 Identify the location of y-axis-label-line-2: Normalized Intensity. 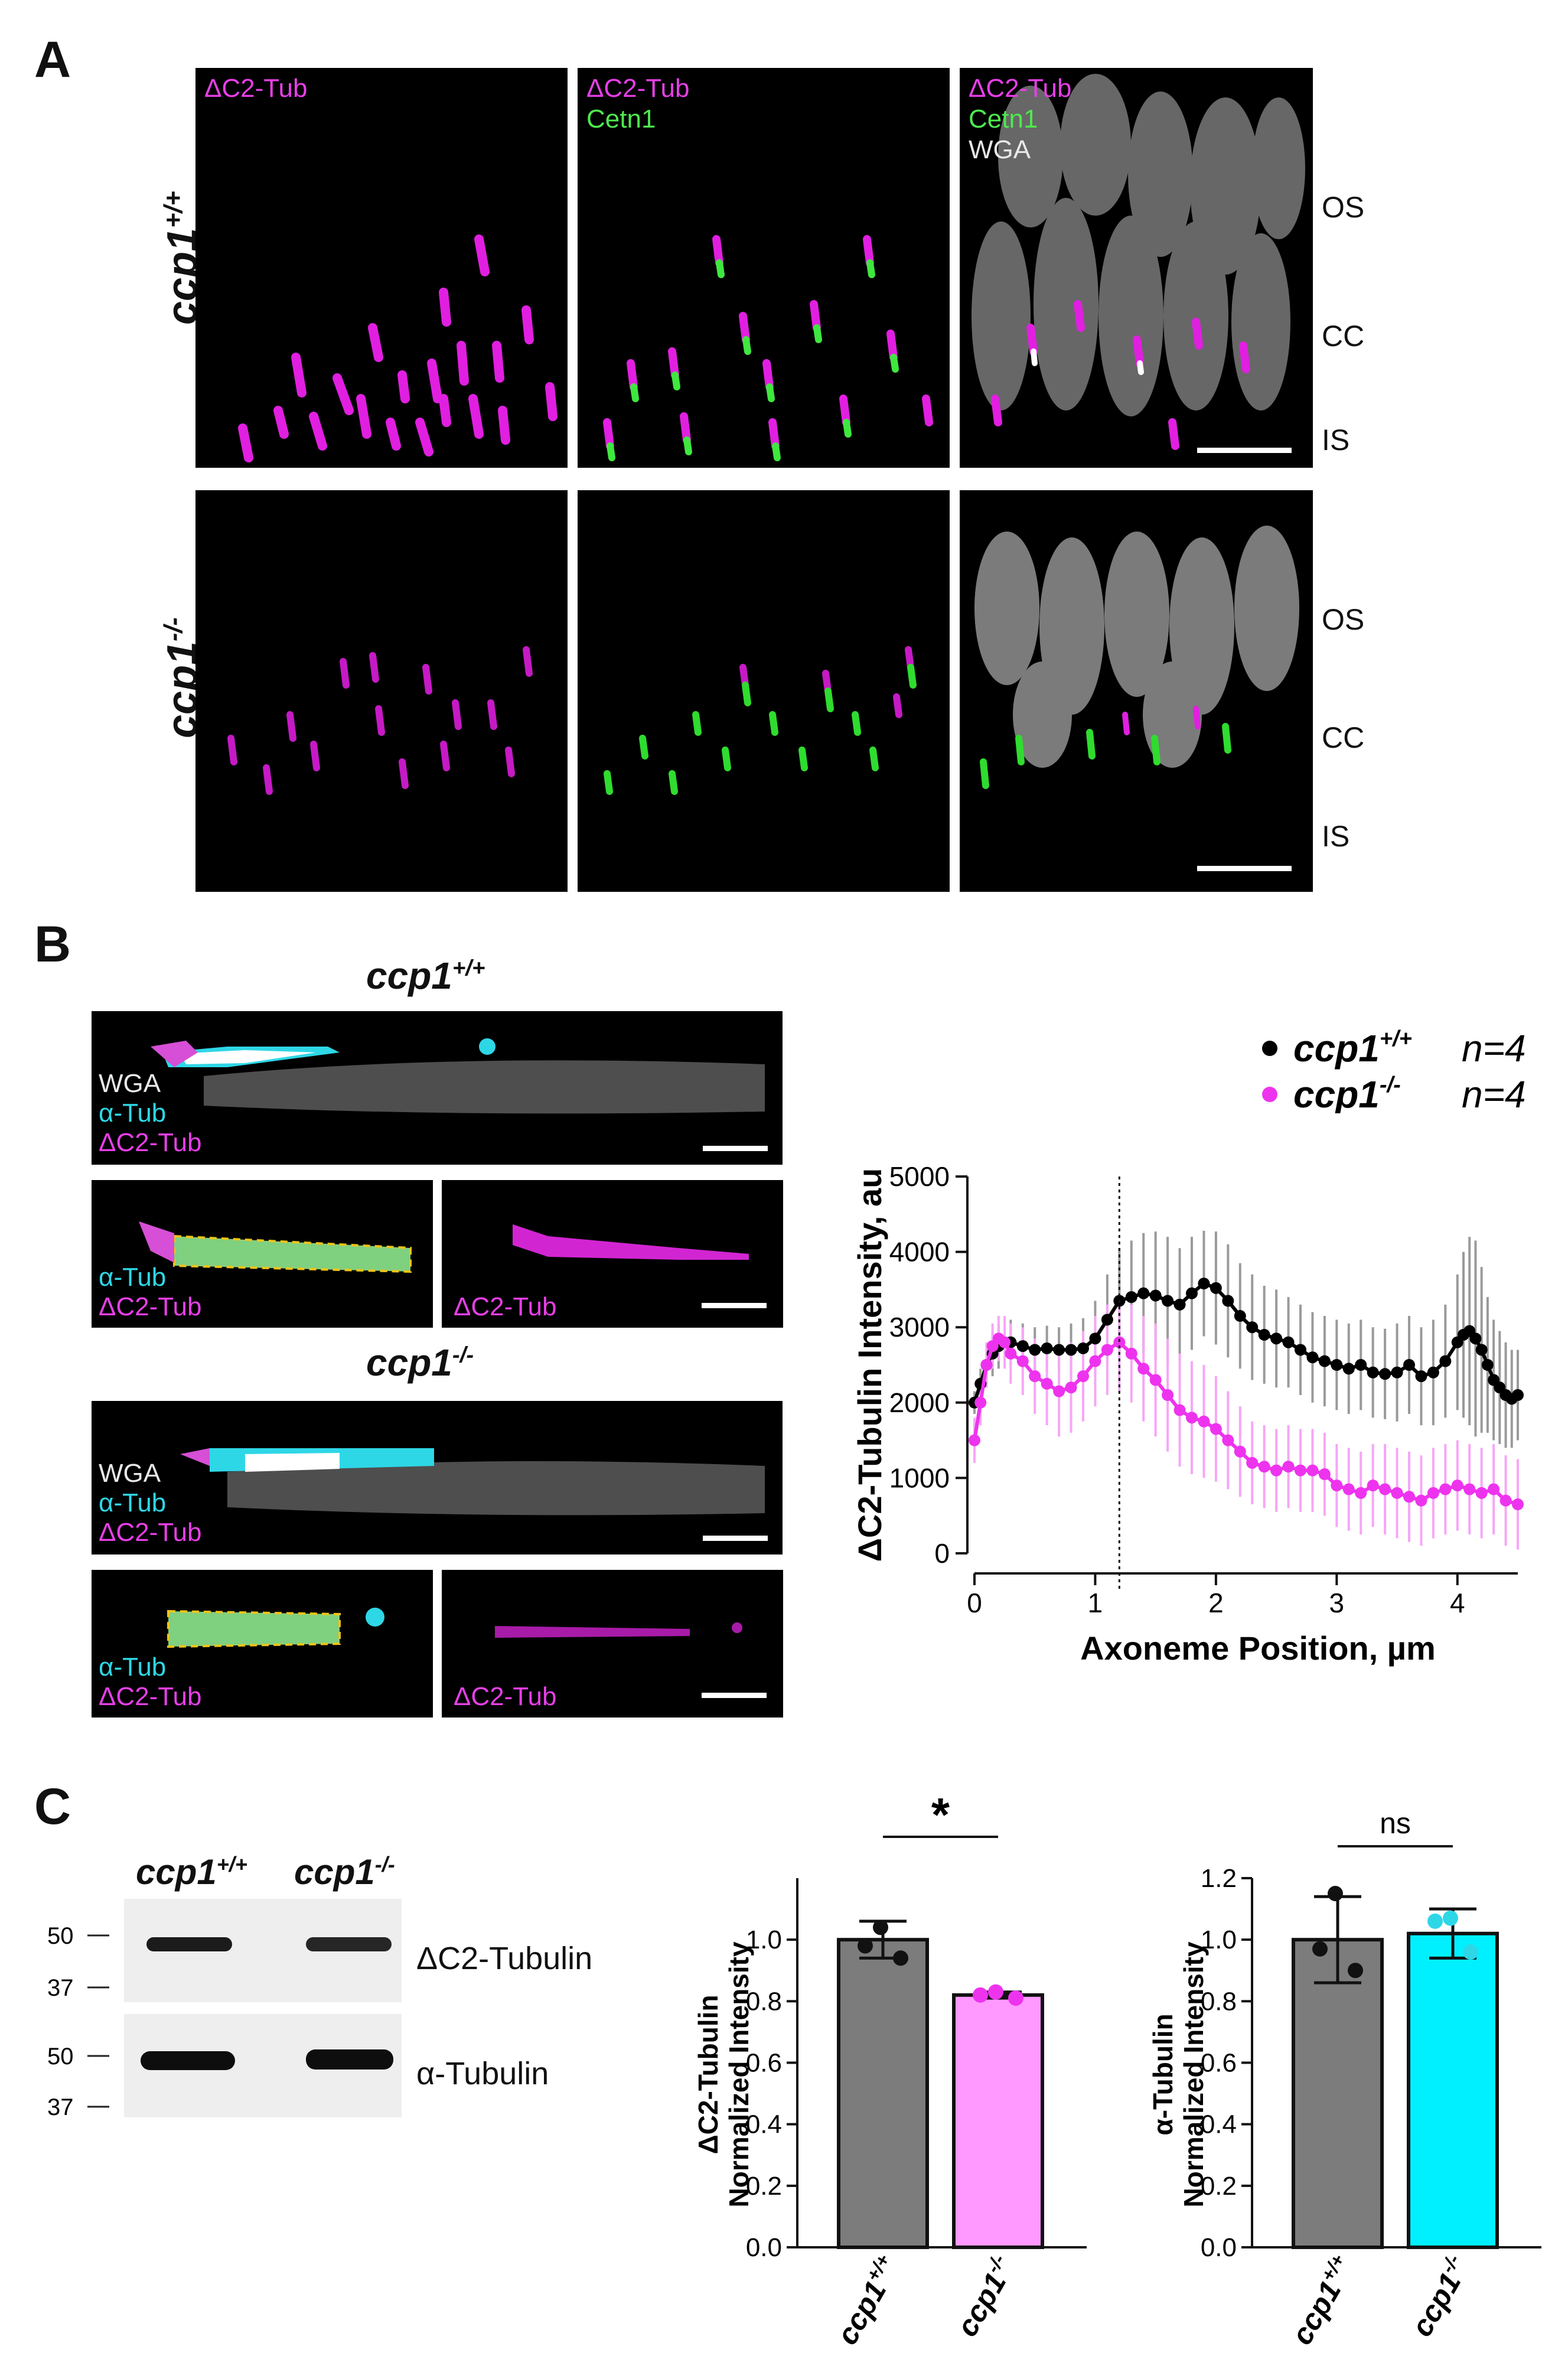
(738, 2074).